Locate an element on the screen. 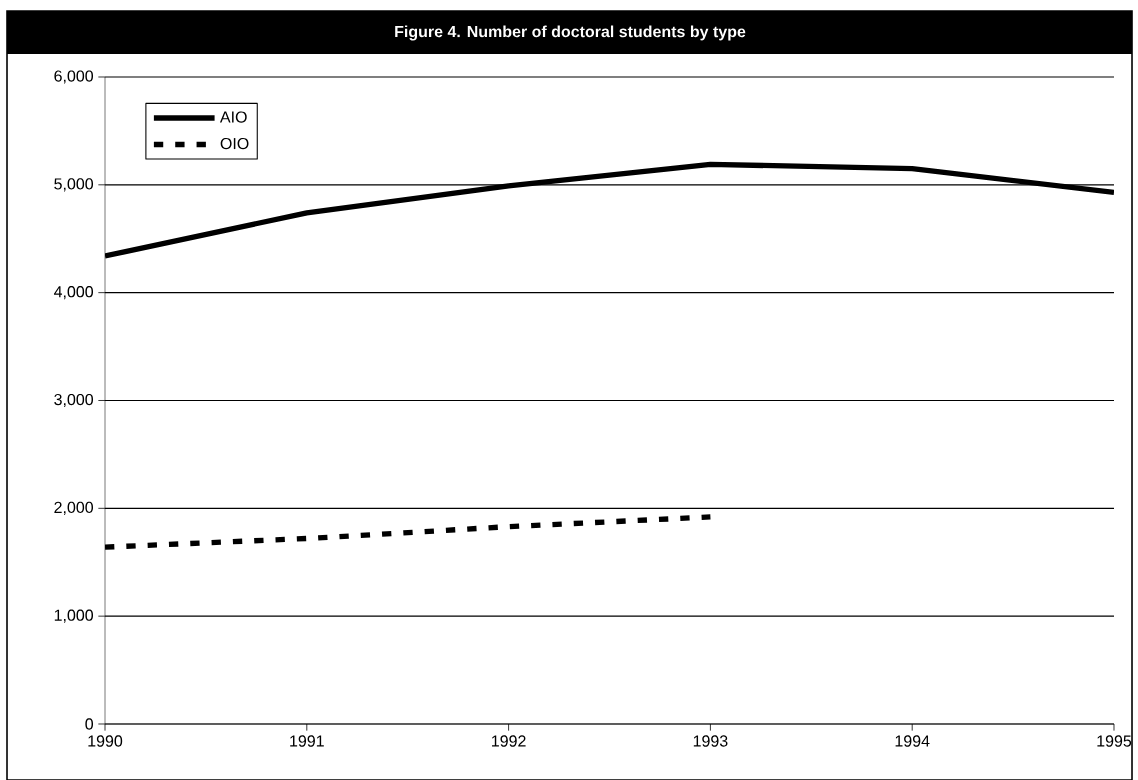 This screenshot has height=780, width=1138. y-tick-label: 4,000 is located at coordinates (73, 293).